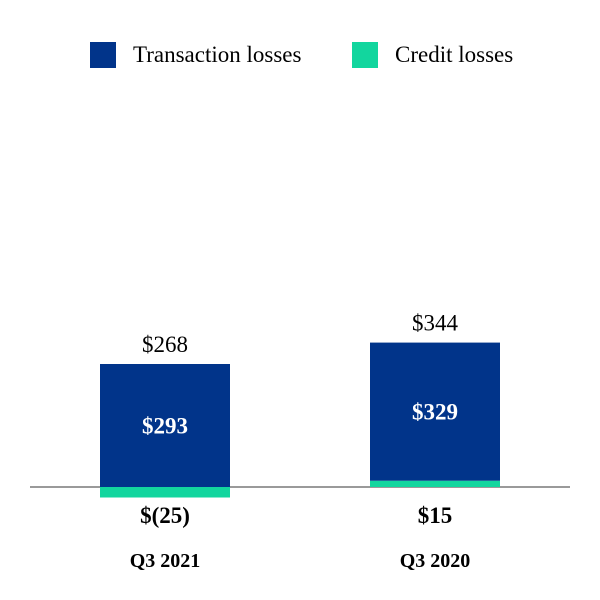 The width and height of the screenshot is (600, 600). I want to click on legend: Transaction losses Credit losses, so click(300, 58).